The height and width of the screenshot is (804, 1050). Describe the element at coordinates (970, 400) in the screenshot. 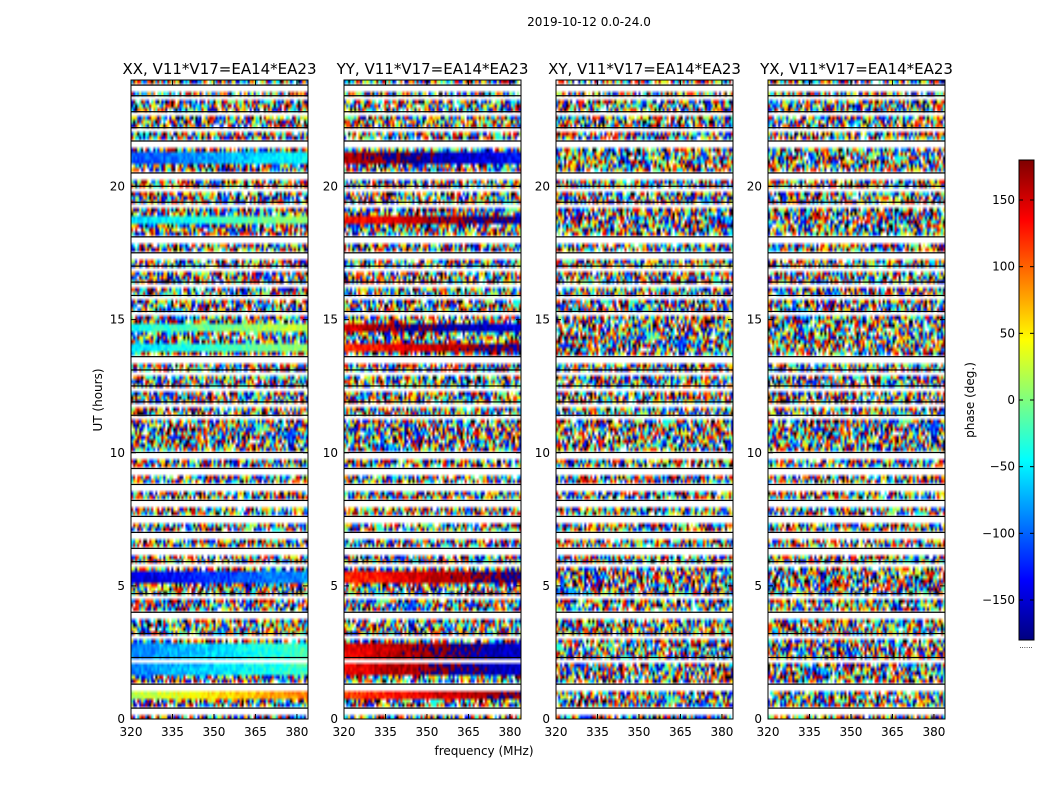

I see `colorbar-label: phase (deg.)` at that location.